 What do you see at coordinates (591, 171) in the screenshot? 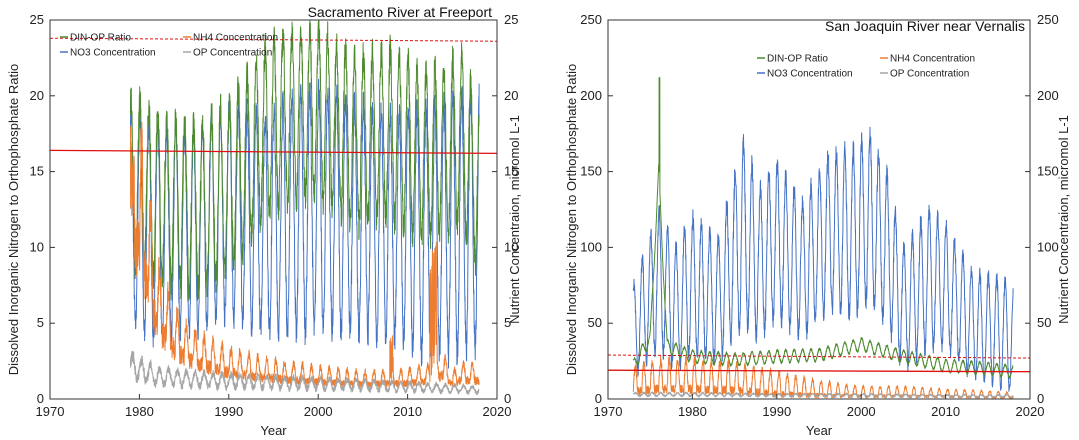
I see `y-tick-label: 150` at bounding box center [591, 171].